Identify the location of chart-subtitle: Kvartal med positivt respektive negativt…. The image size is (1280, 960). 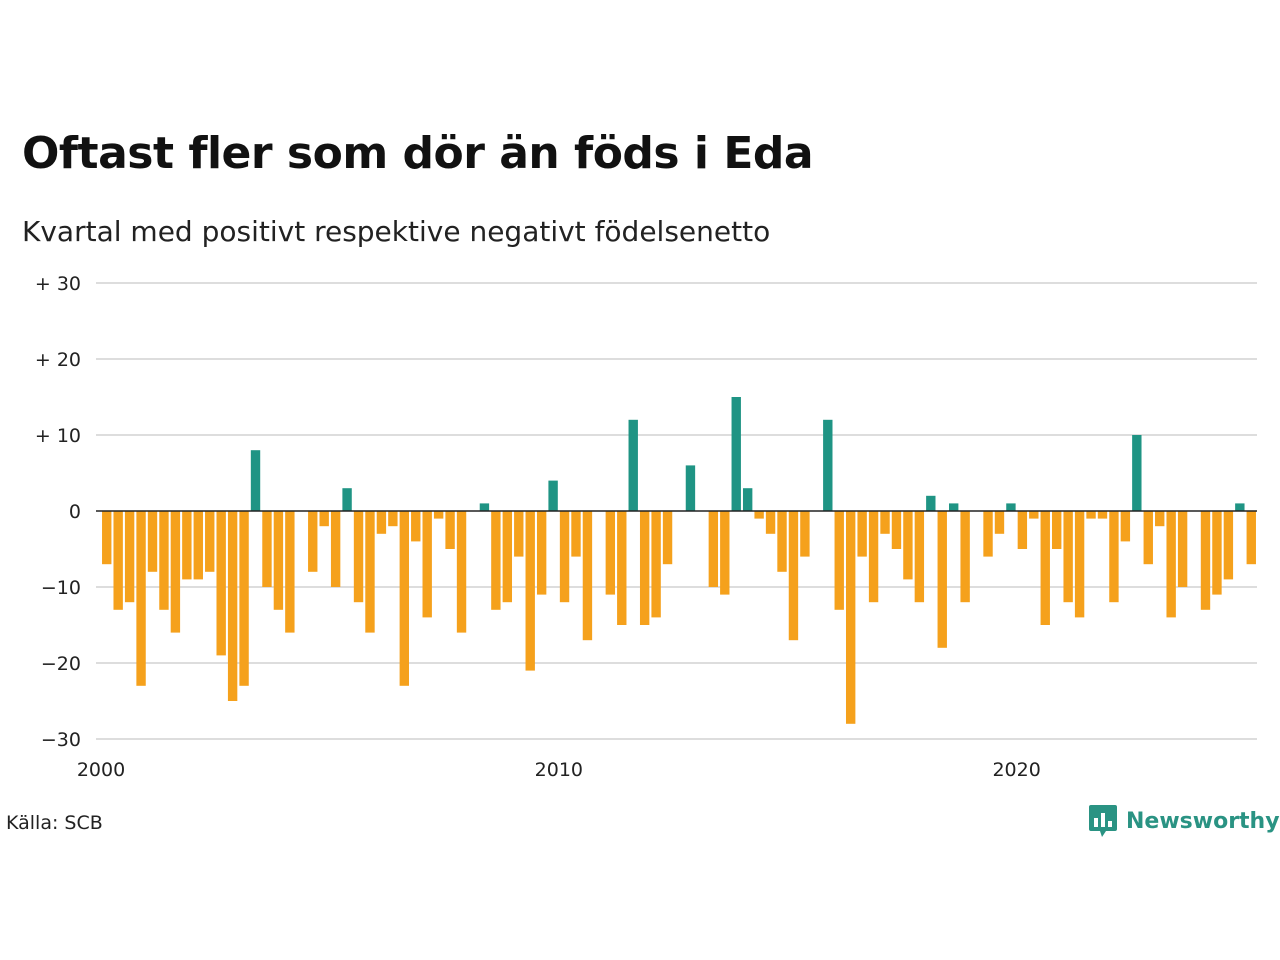
(396, 231).